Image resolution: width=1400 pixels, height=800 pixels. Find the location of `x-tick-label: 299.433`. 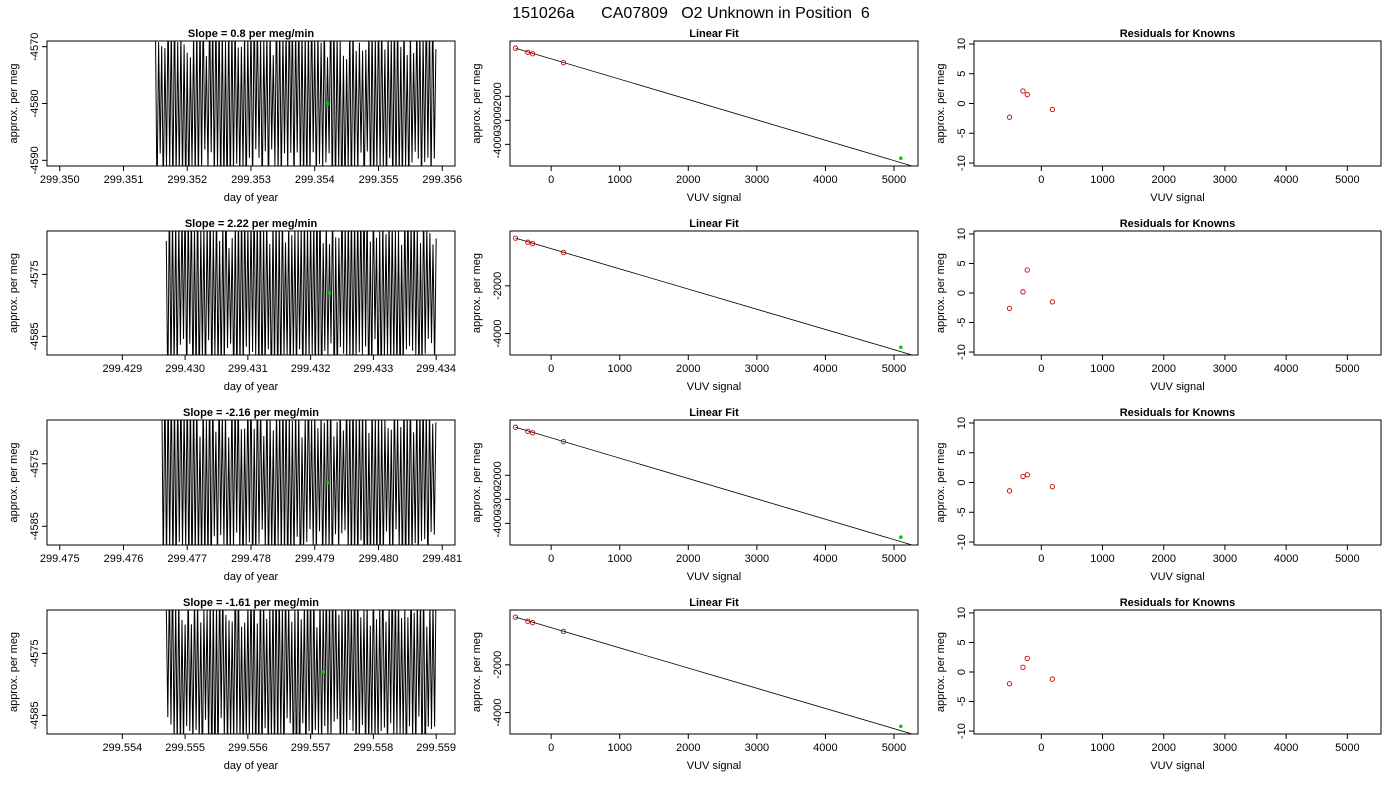

x-tick-label: 299.433 is located at coordinates (374, 369).